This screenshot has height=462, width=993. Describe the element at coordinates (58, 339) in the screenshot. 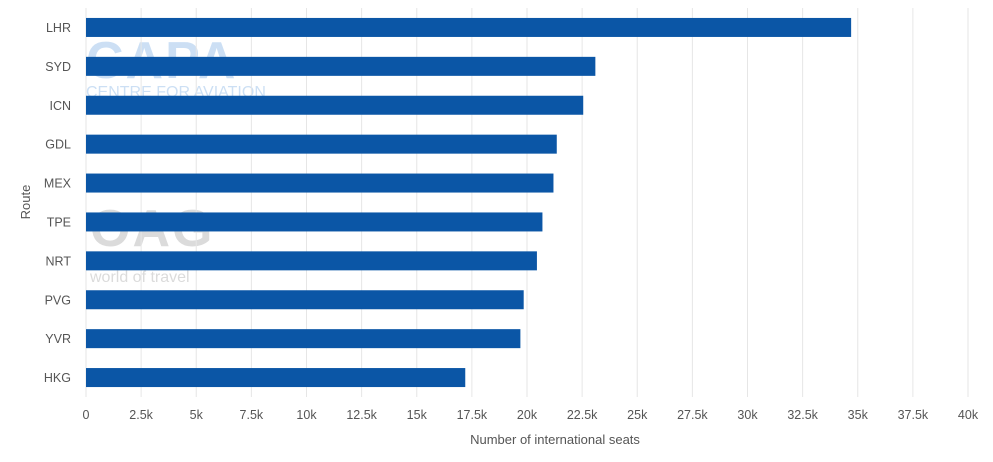

I see `category-label: YVR` at that location.